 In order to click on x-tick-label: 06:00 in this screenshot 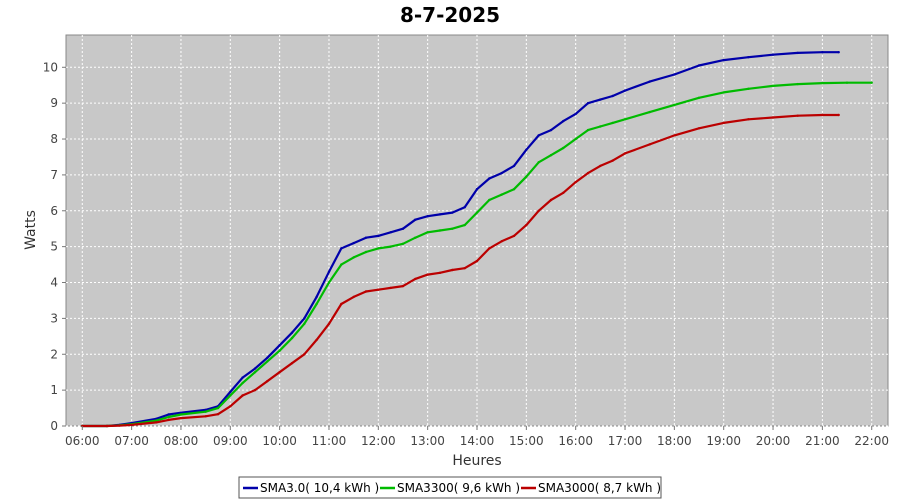, I will do `click(82, 441)`.